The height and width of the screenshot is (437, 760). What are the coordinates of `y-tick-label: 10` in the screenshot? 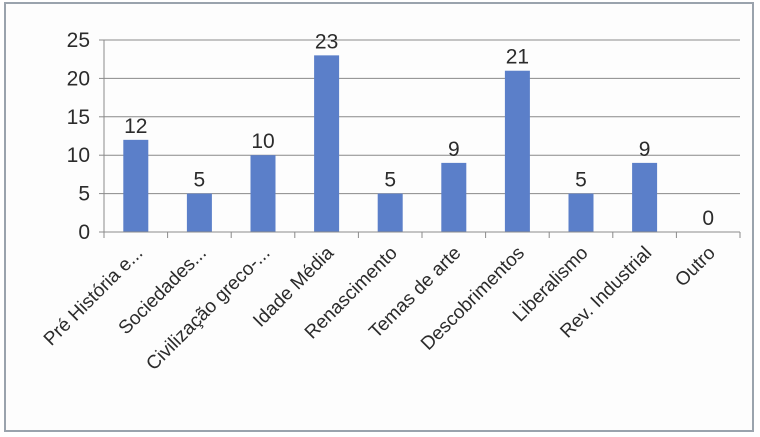 It's located at (78, 155).